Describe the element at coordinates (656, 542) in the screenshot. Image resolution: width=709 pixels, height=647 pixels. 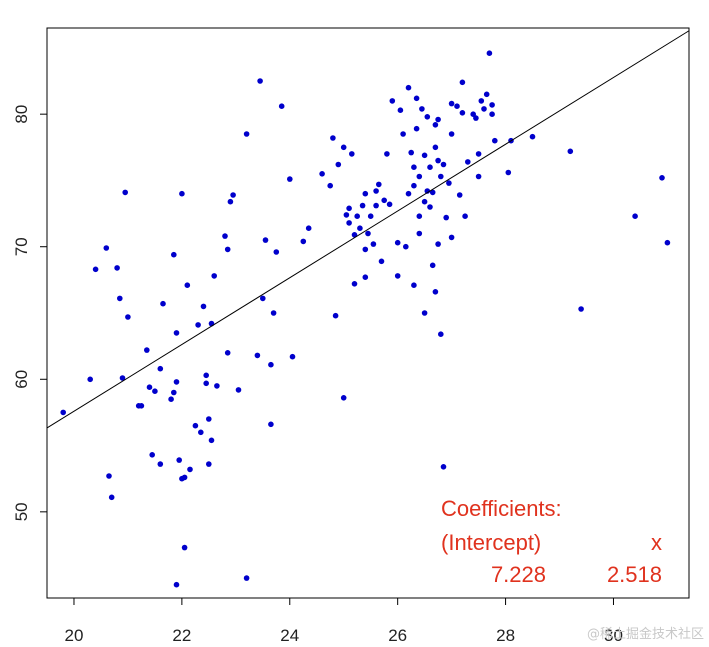
I see `slope-label: x` at that location.